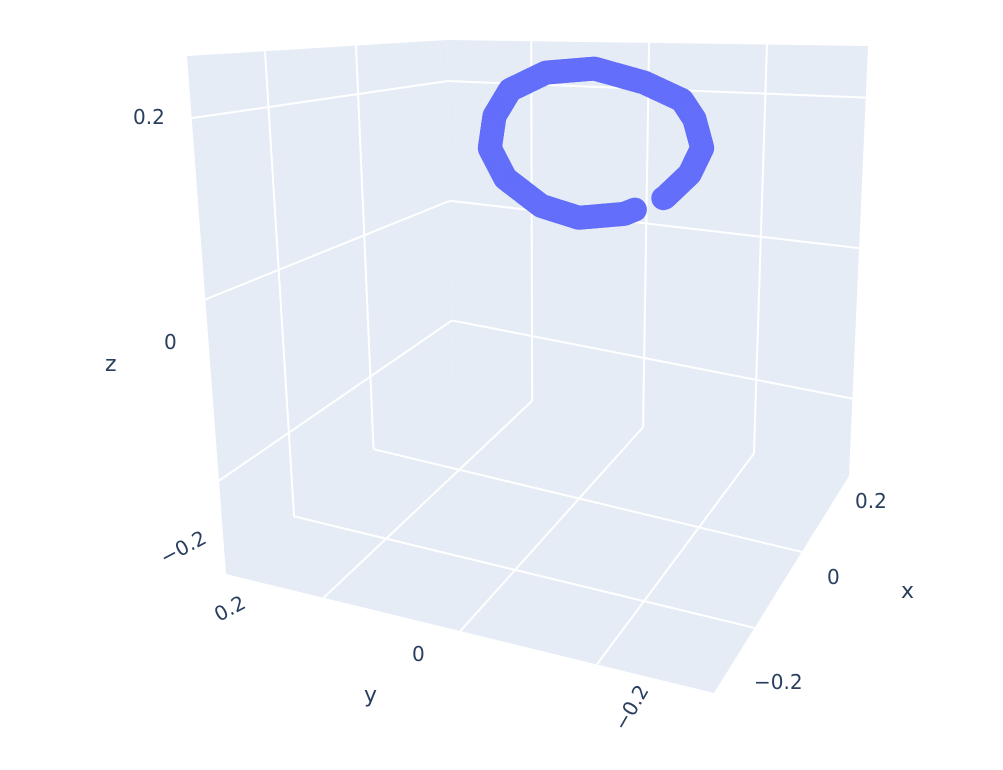 This screenshot has width=1003, height=770. I want to click on z-axis-title: z, so click(111, 364).